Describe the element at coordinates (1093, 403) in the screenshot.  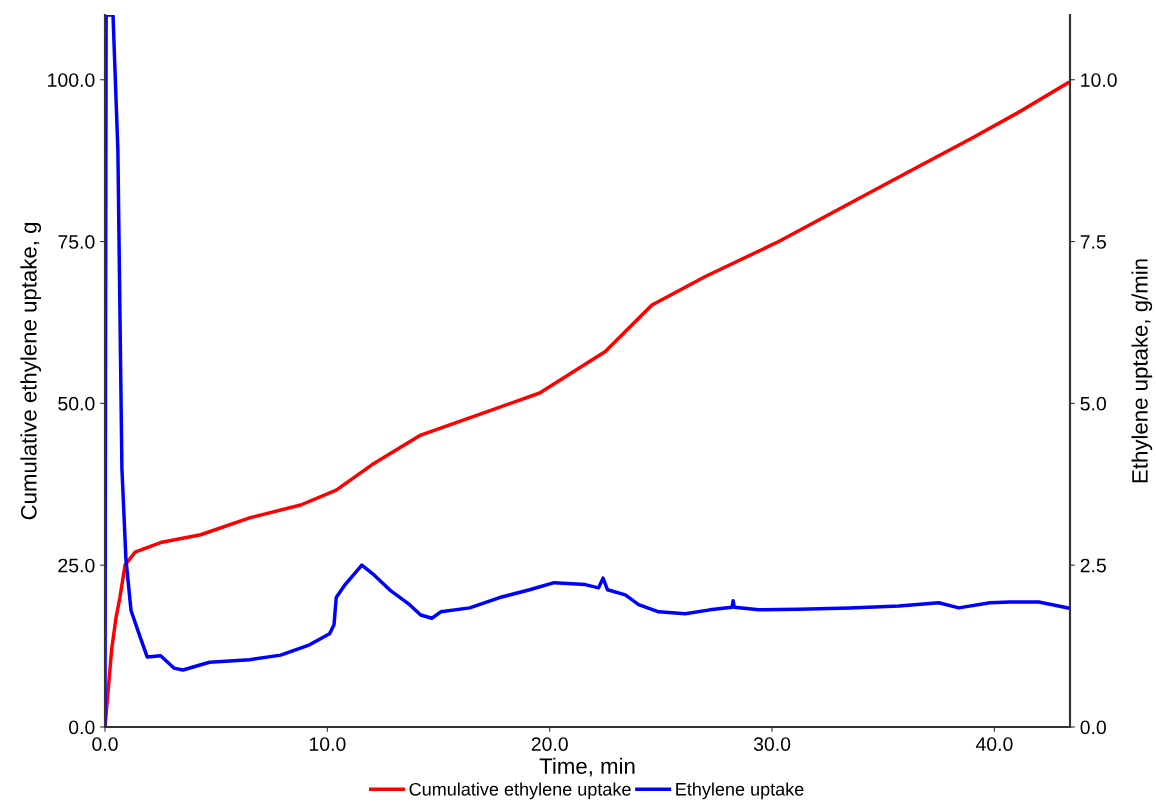
I see `y2-tick-label: 5.0` at that location.